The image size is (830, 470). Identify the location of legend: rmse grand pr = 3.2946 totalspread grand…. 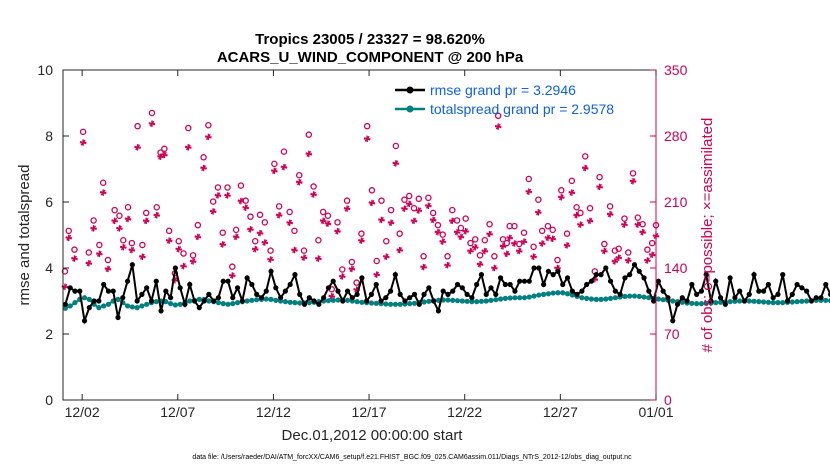
(504, 99).